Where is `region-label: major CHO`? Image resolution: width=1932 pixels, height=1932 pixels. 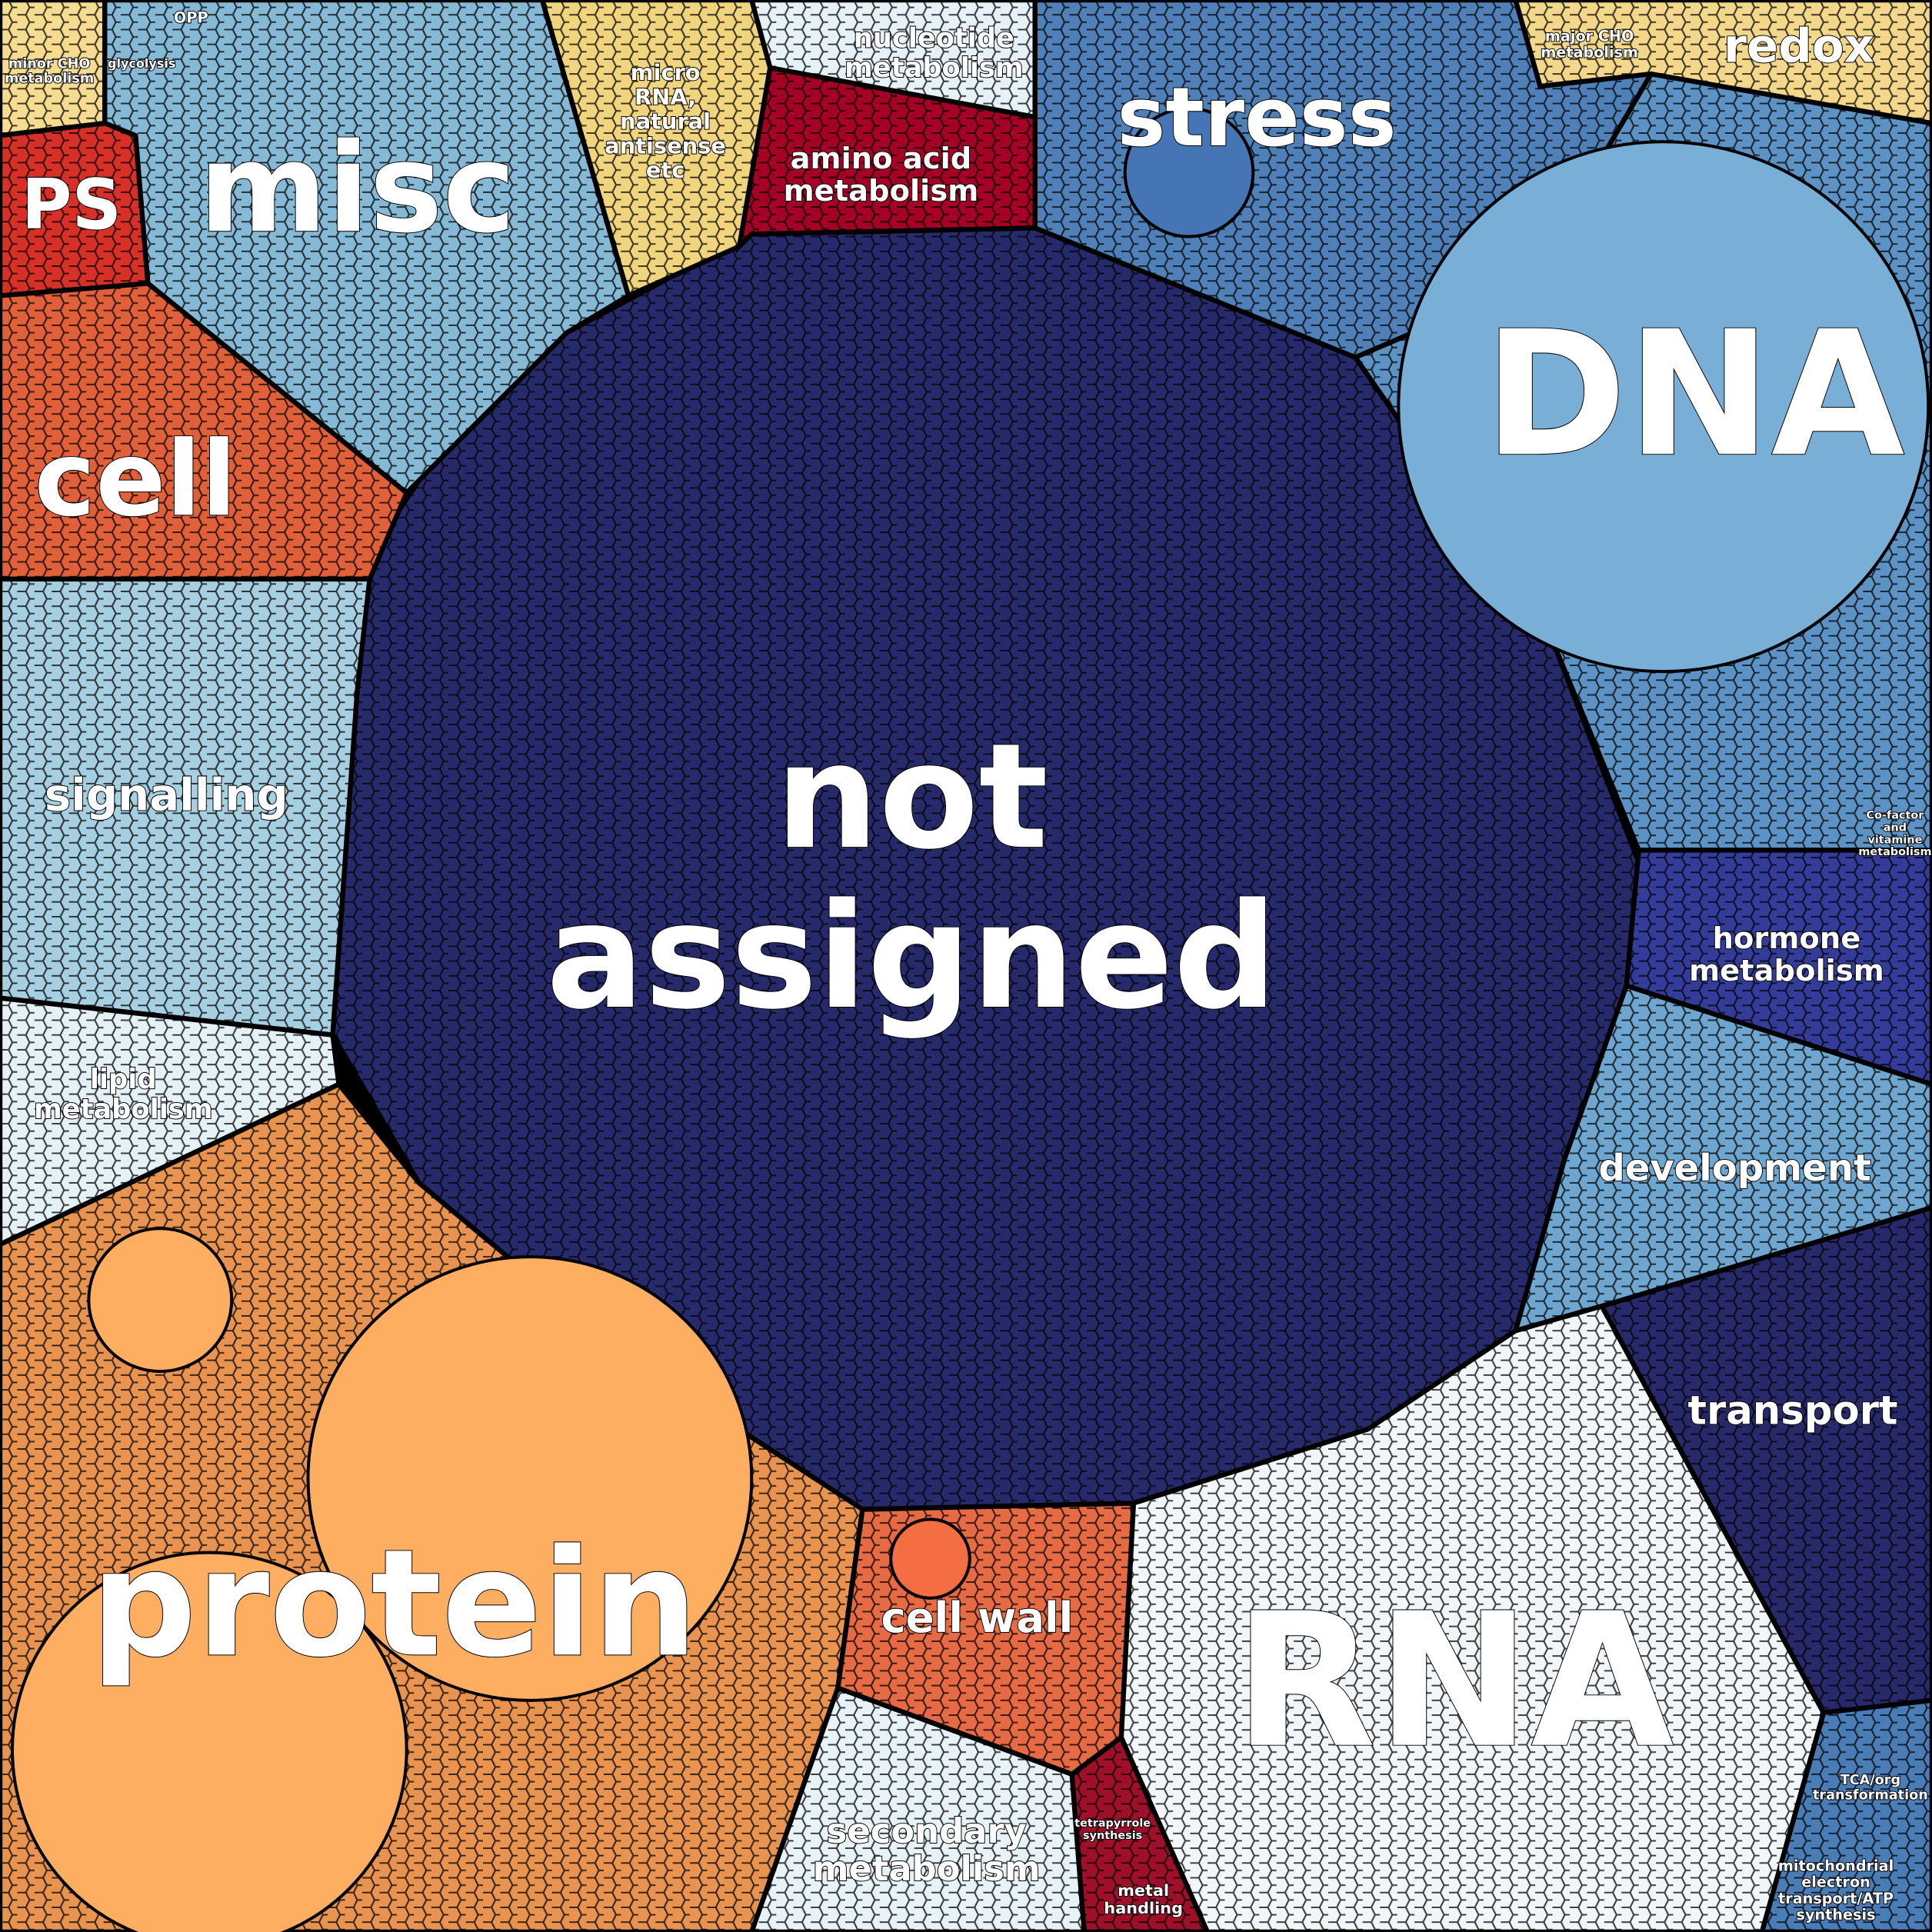
region-label: major CHO is located at coordinates (1589, 36).